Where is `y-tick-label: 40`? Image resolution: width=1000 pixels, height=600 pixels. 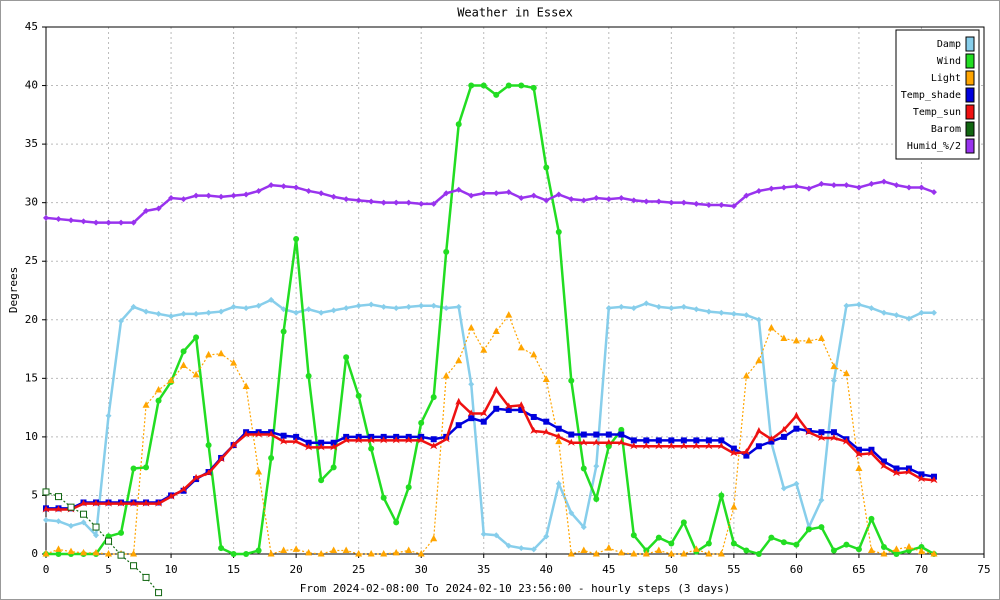
y-tick-label: 40 is located at coordinates (31, 85).